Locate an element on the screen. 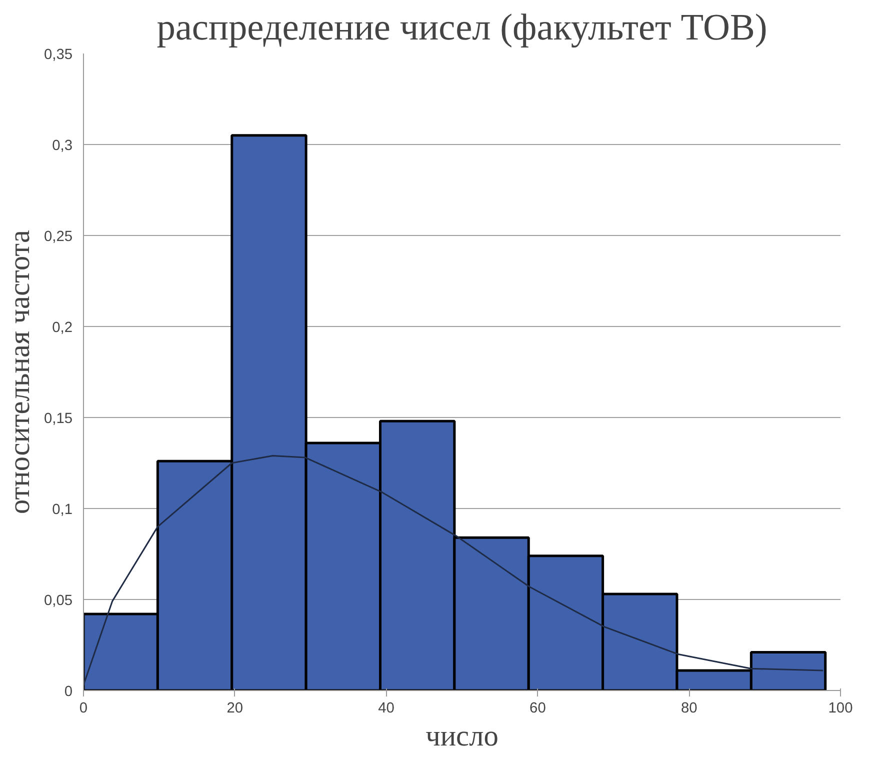 This screenshot has width=891, height=764. x-tick-label: 40 is located at coordinates (386, 708).